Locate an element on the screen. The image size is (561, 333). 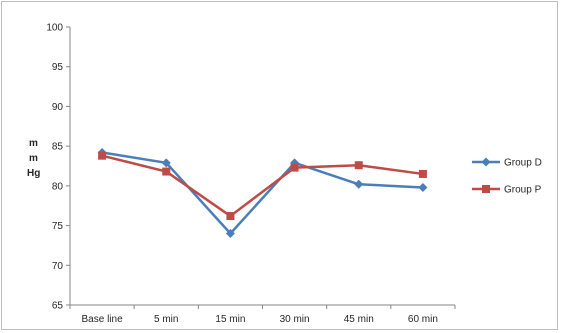
legend-label: Group D is located at coordinates (523, 163).